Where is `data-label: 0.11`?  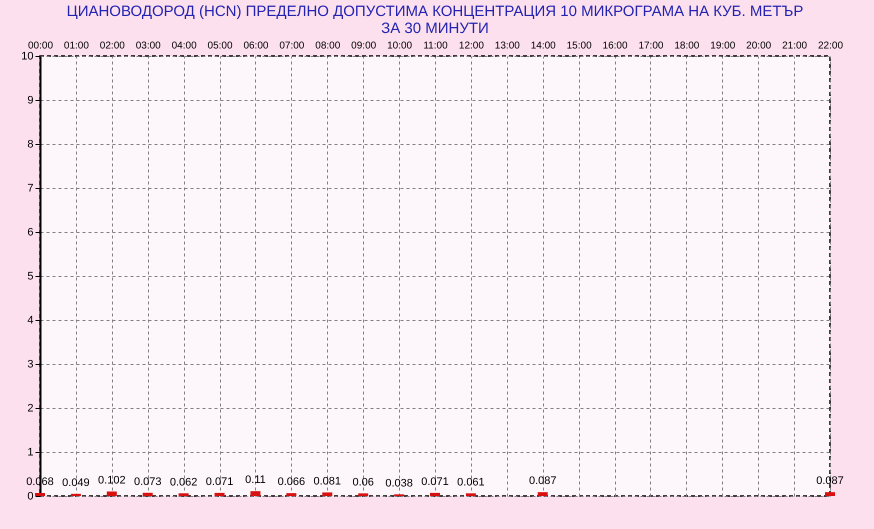
data-label: 0.11 is located at coordinates (255, 480).